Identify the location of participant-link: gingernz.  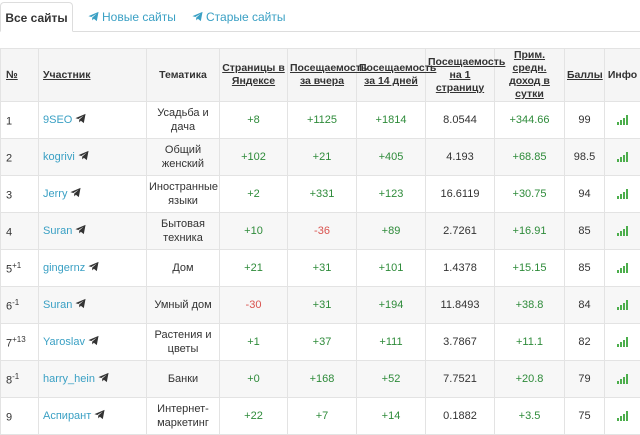
(64, 268).